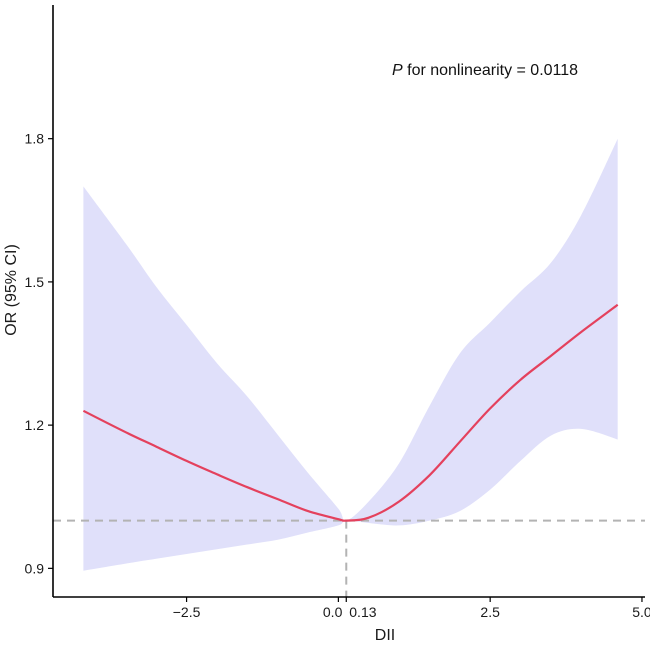 This screenshot has width=650, height=645. I want to click on x-tick-label: 0.13, so click(362, 612).